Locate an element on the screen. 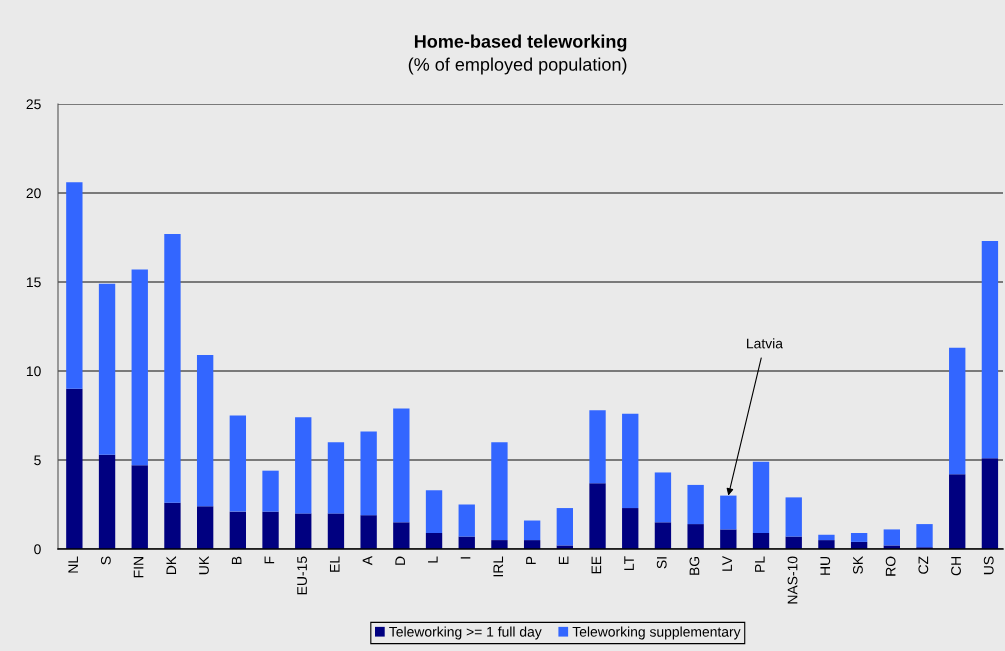  x-tick-label: SI is located at coordinates (661, 563).